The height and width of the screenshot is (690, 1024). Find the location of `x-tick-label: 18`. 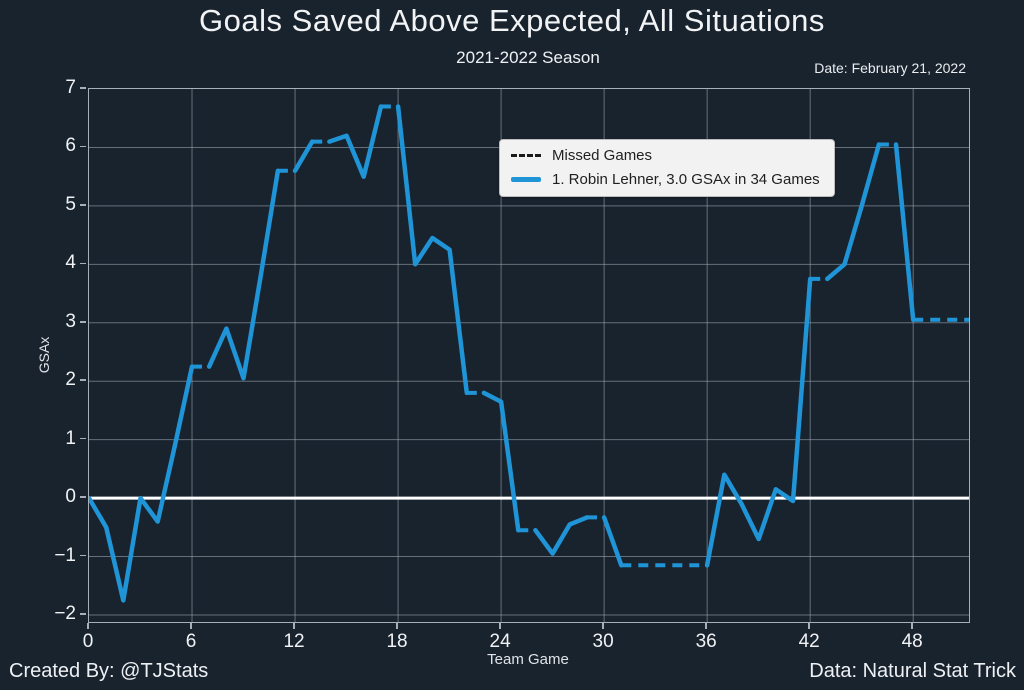

x-tick-label: 18 is located at coordinates (397, 641).